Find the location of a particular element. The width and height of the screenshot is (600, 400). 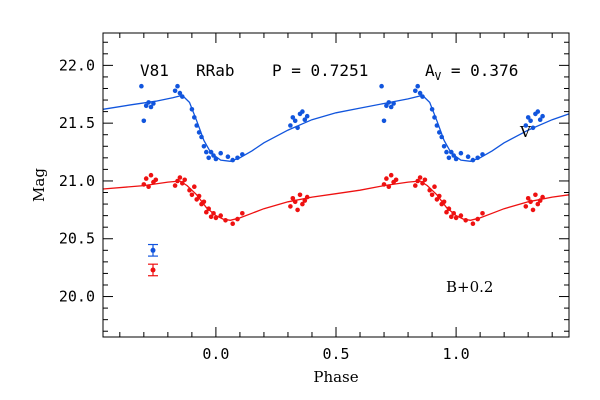

y-axis-label: Mag is located at coordinates (39, 185).